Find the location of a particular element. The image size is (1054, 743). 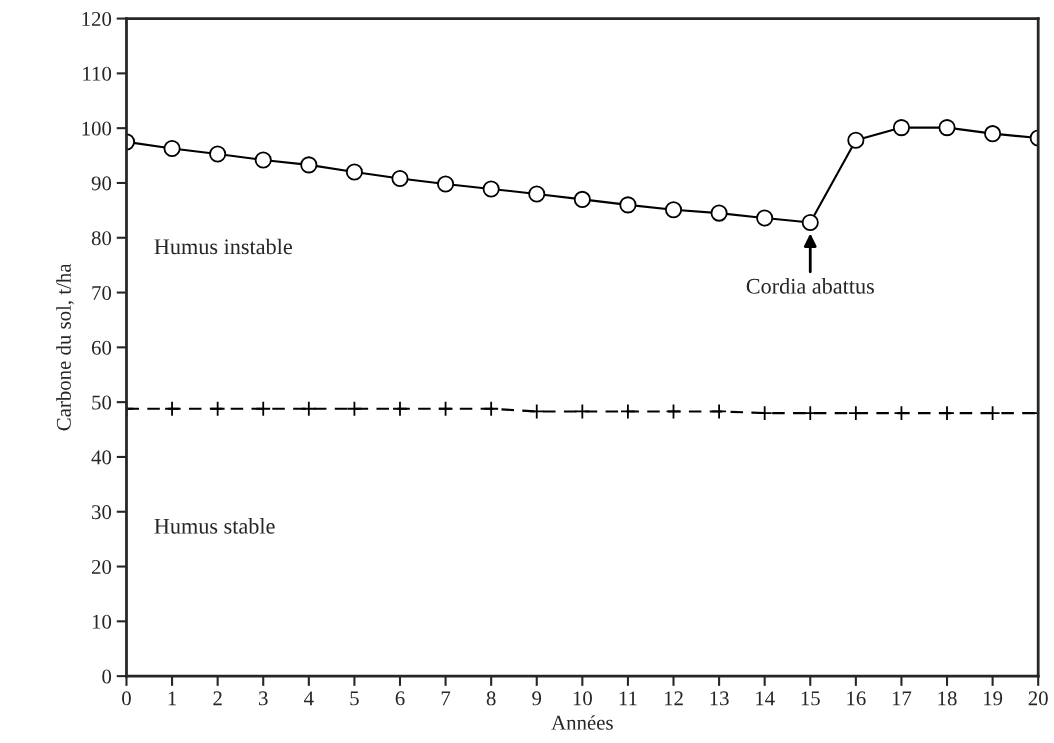

x-tick-label: 9 is located at coordinates (537, 698).